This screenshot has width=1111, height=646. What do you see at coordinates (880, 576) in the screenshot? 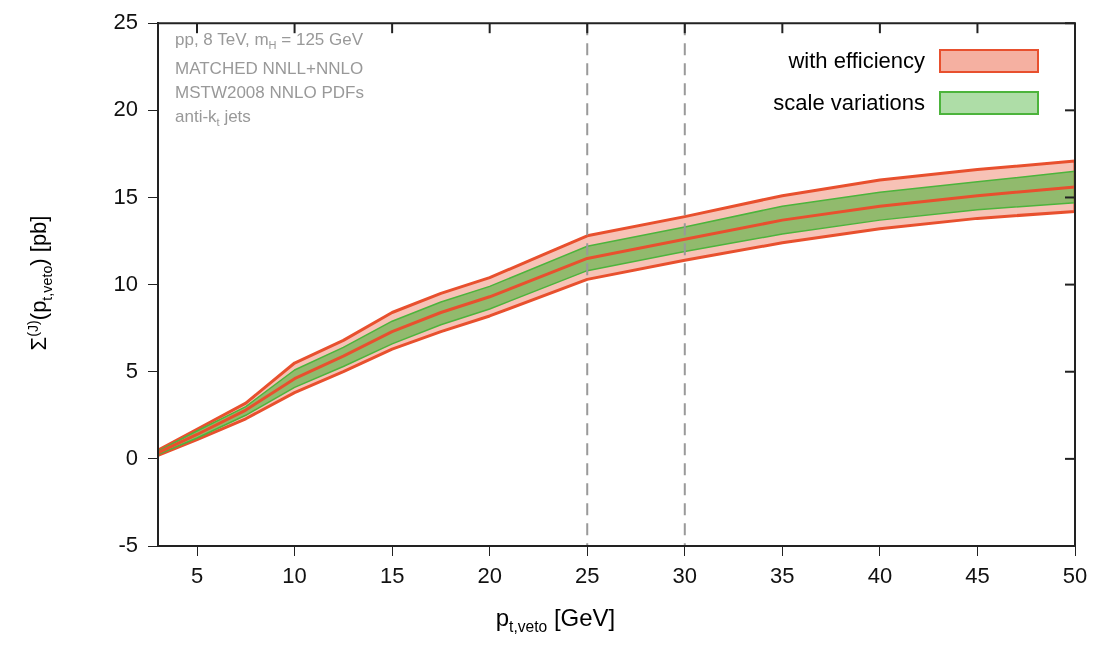
I see `x-tick-label: 40` at bounding box center [880, 576].